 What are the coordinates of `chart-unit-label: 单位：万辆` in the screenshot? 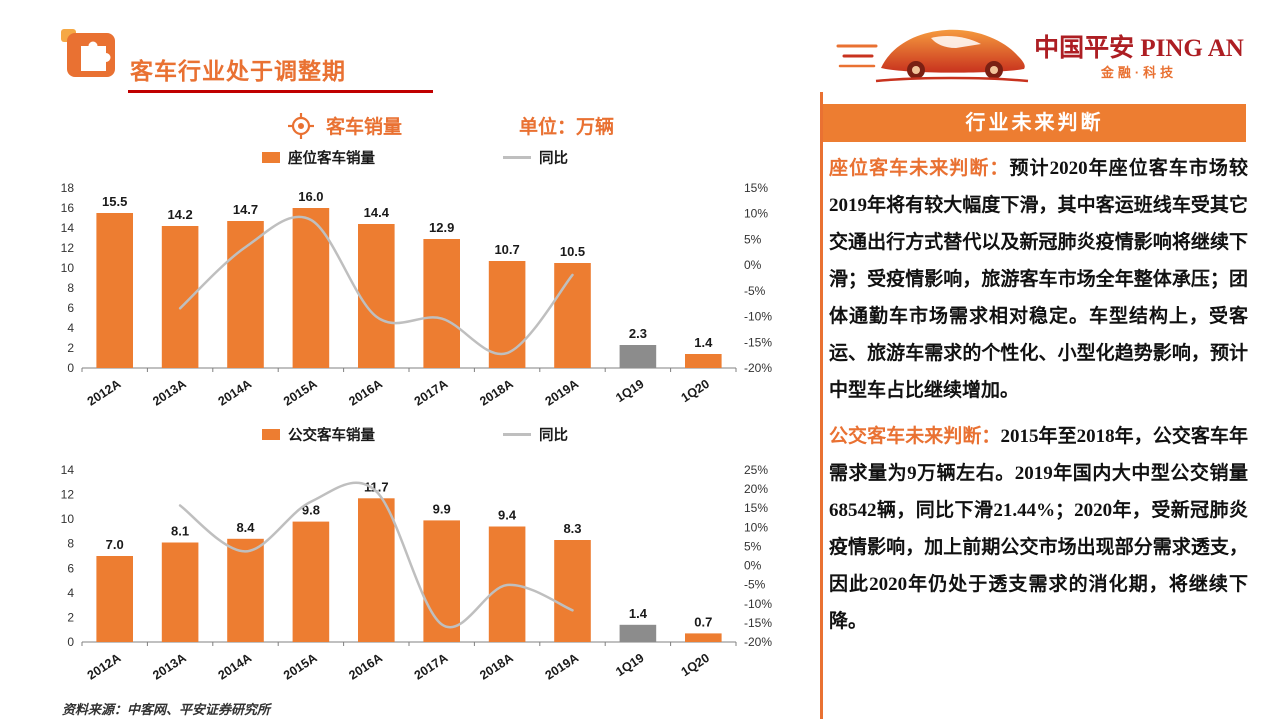 It's located at (567, 127).